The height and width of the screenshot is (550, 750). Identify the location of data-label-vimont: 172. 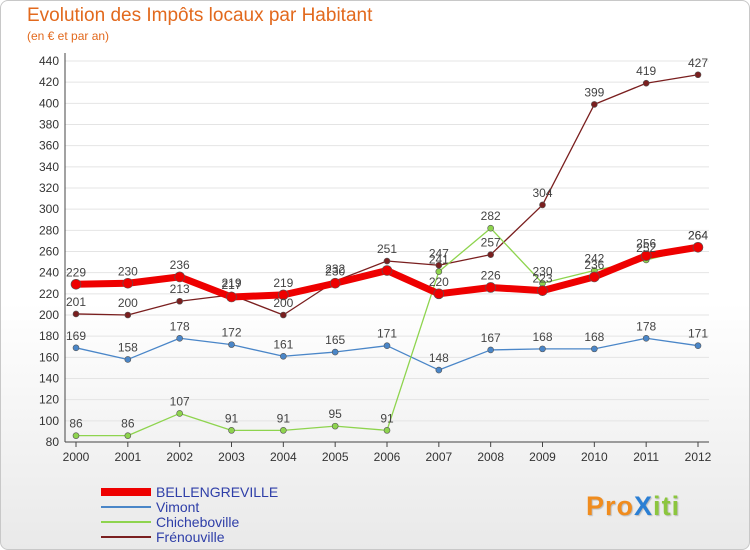
(231, 333).